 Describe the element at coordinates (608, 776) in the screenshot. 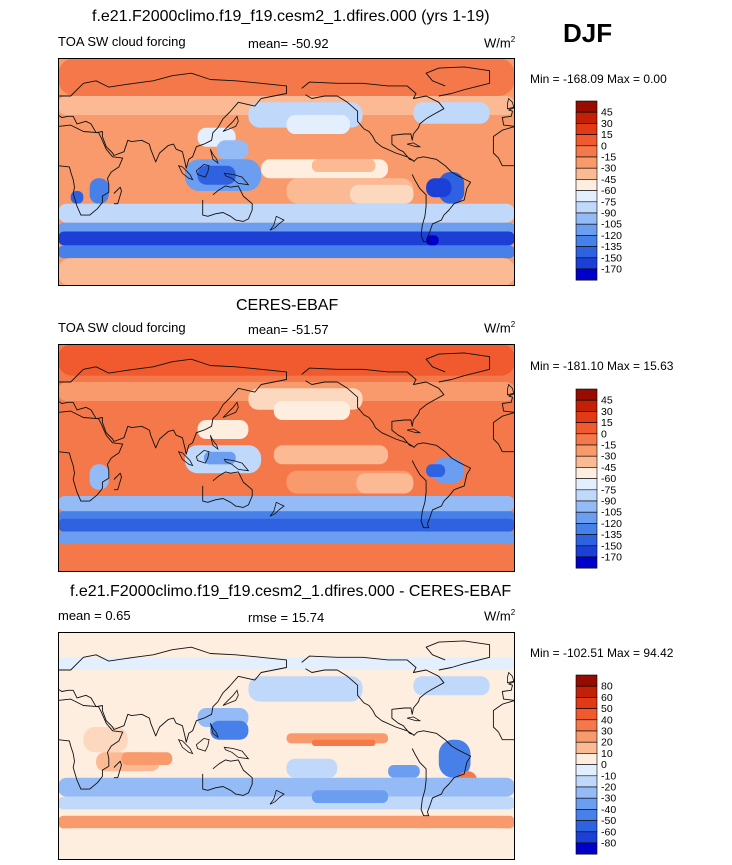

I see `panel-3-colorbar-tick-9: -10` at that location.